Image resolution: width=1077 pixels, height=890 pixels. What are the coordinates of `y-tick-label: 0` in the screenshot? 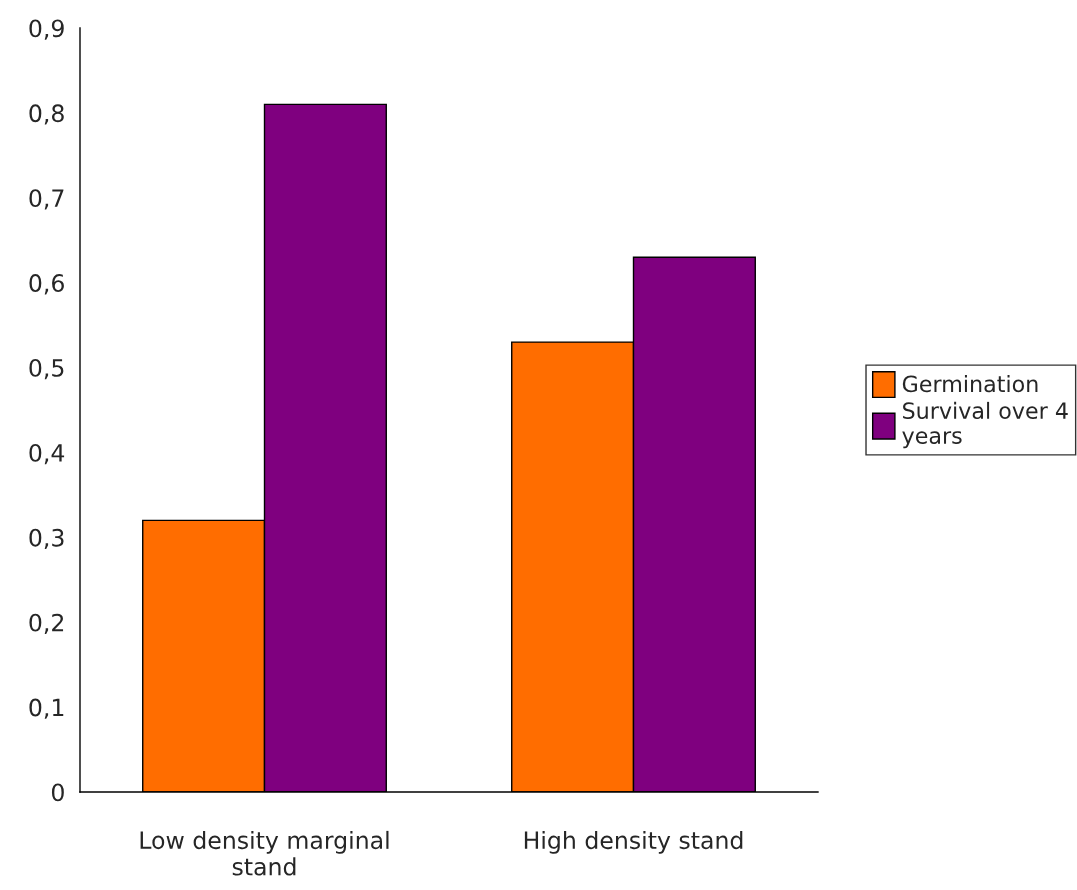 It's located at (57, 792).